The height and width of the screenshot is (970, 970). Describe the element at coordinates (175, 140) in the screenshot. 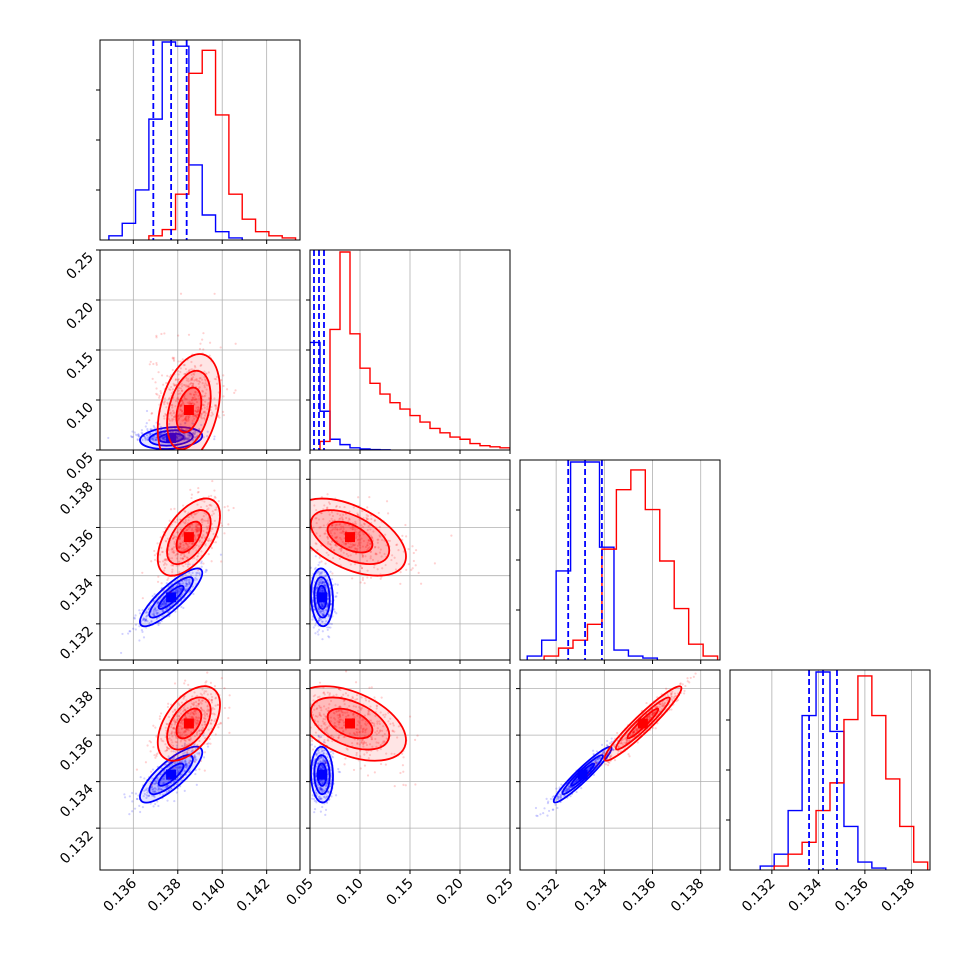

I see `hist-blue` at that location.